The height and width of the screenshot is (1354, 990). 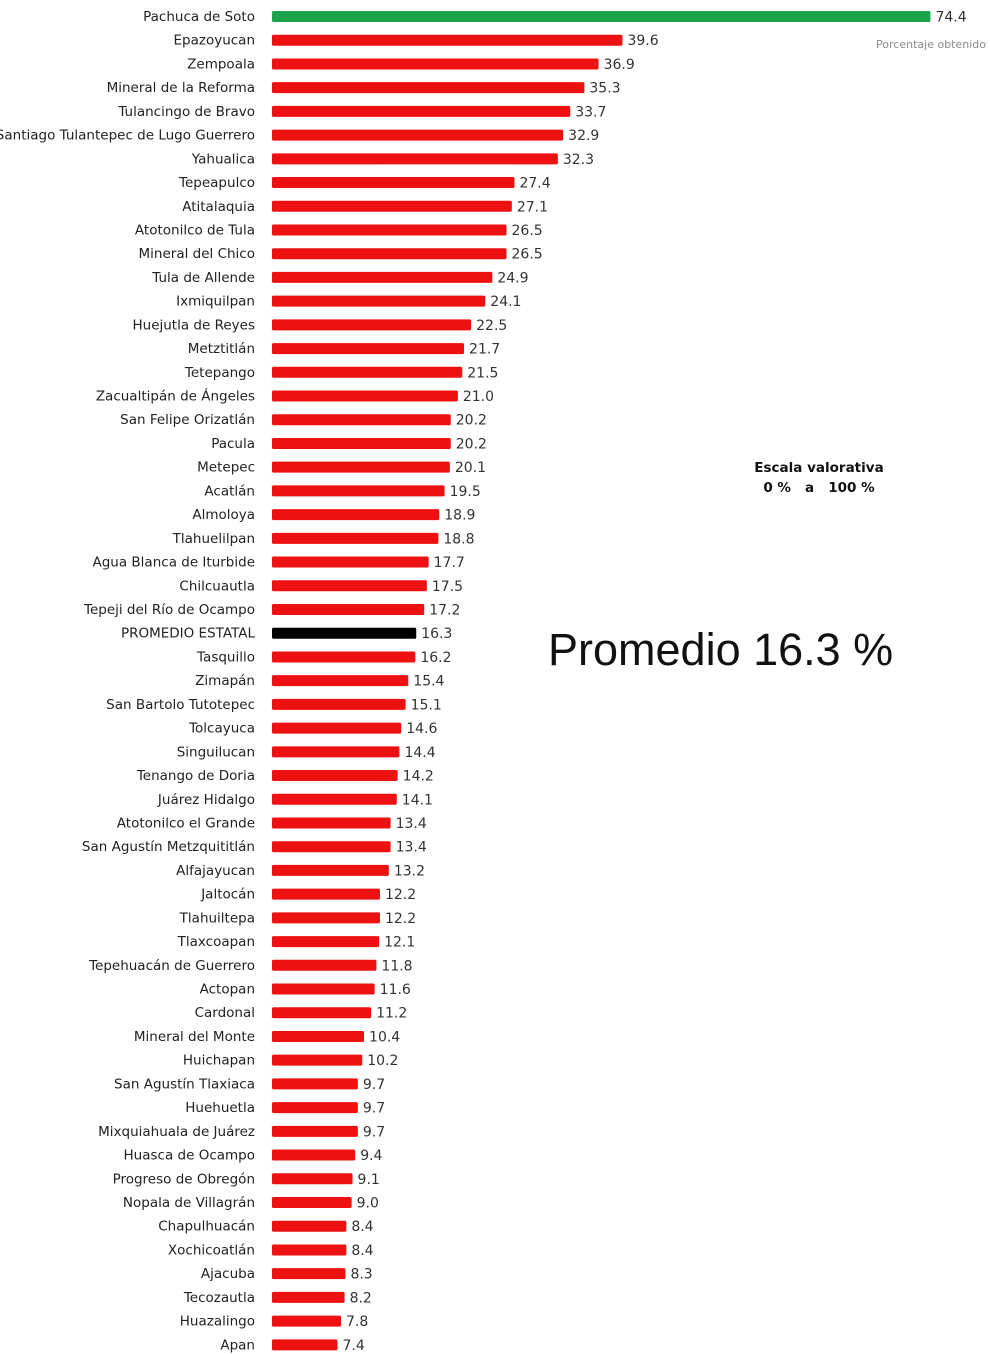 I want to click on category-label: Progreso de Obregón, so click(x=184, y=1179).